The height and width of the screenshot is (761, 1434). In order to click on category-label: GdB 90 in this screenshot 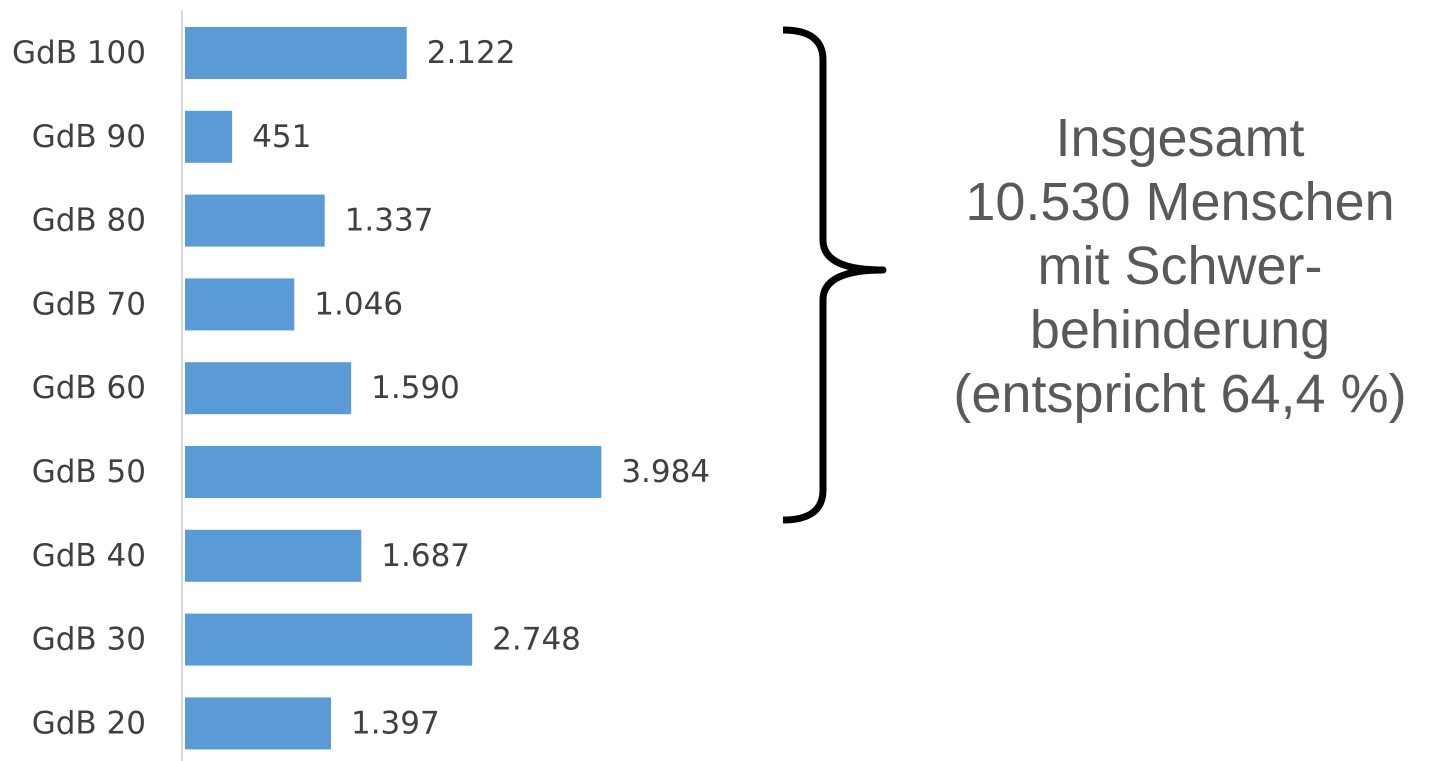, I will do `click(89, 137)`.